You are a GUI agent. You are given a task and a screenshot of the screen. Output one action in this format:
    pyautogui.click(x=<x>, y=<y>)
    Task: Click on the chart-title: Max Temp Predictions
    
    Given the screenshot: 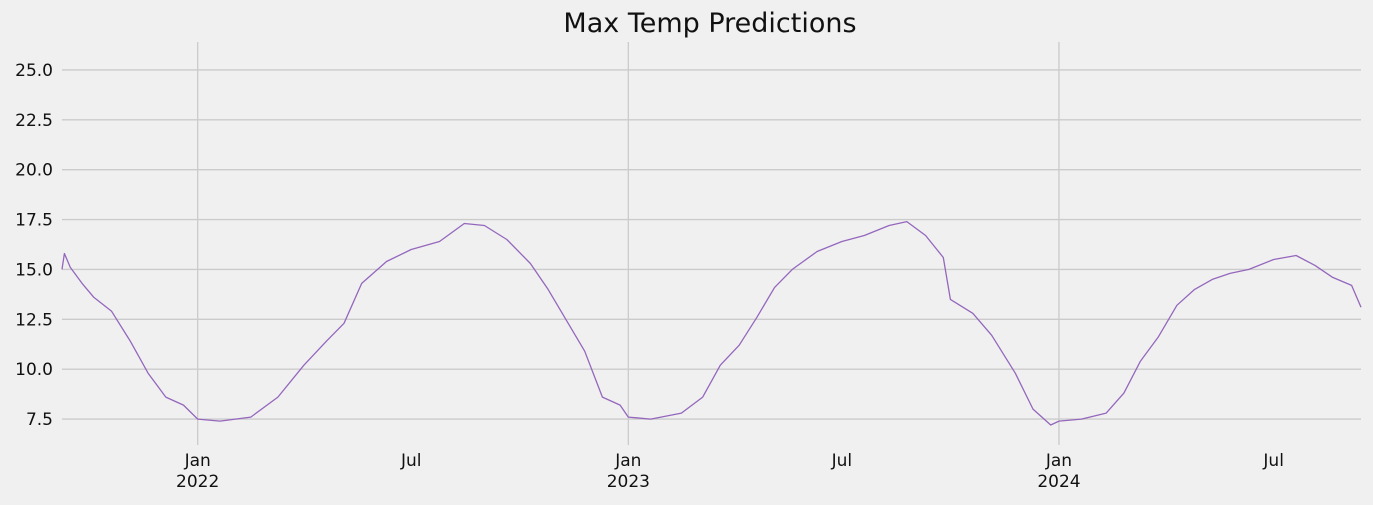 What is the action you would take?
    pyautogui.click(x=709, y=23)
    